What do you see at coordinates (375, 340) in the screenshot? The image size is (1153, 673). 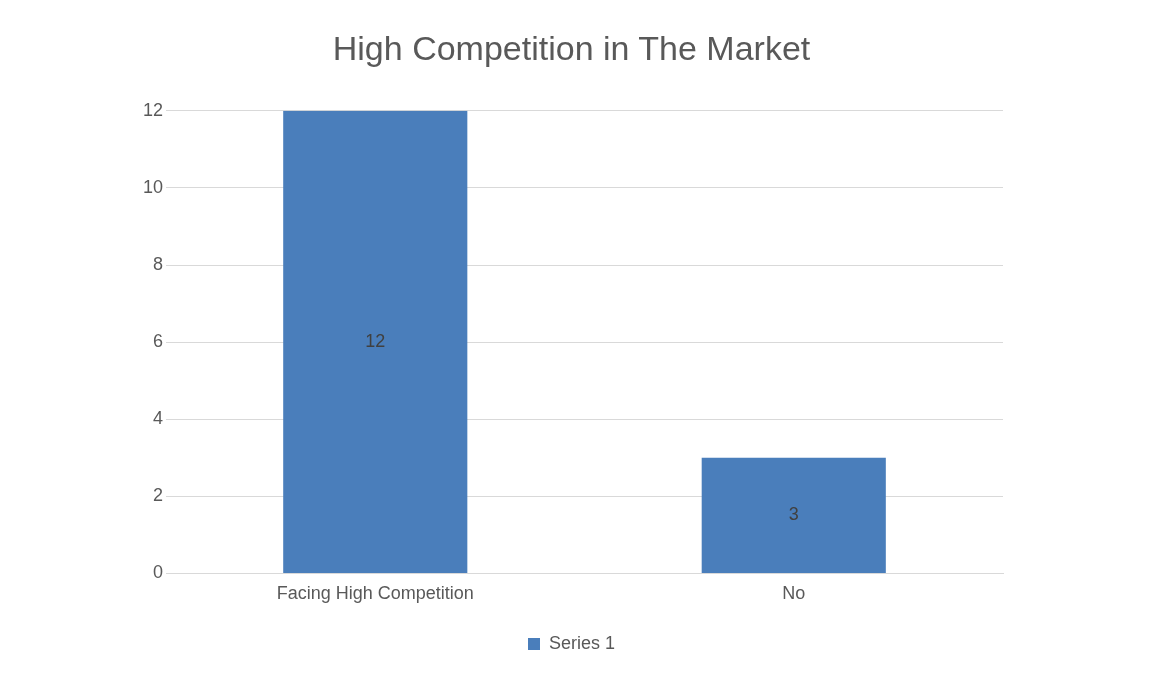 I see `data-label: 12` at bounding box center [375, 340].